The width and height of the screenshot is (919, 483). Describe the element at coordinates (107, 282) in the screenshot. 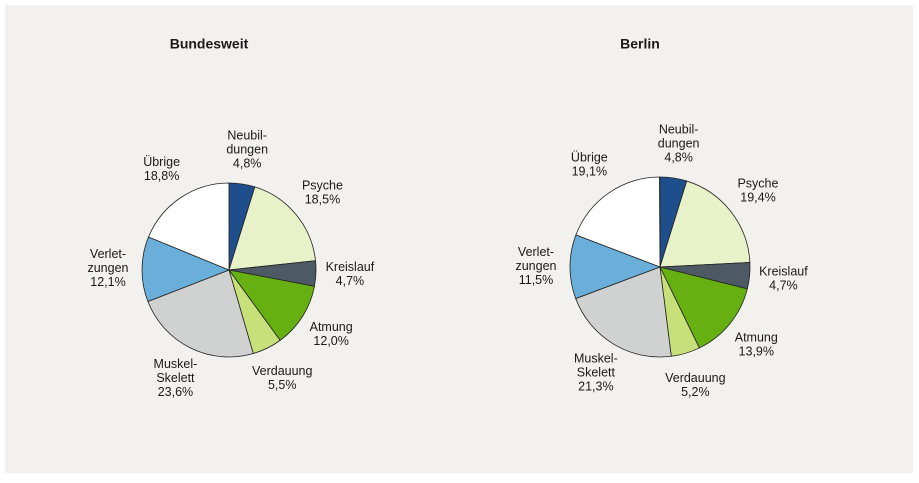

I see `value-label: 12,1%` at that location.